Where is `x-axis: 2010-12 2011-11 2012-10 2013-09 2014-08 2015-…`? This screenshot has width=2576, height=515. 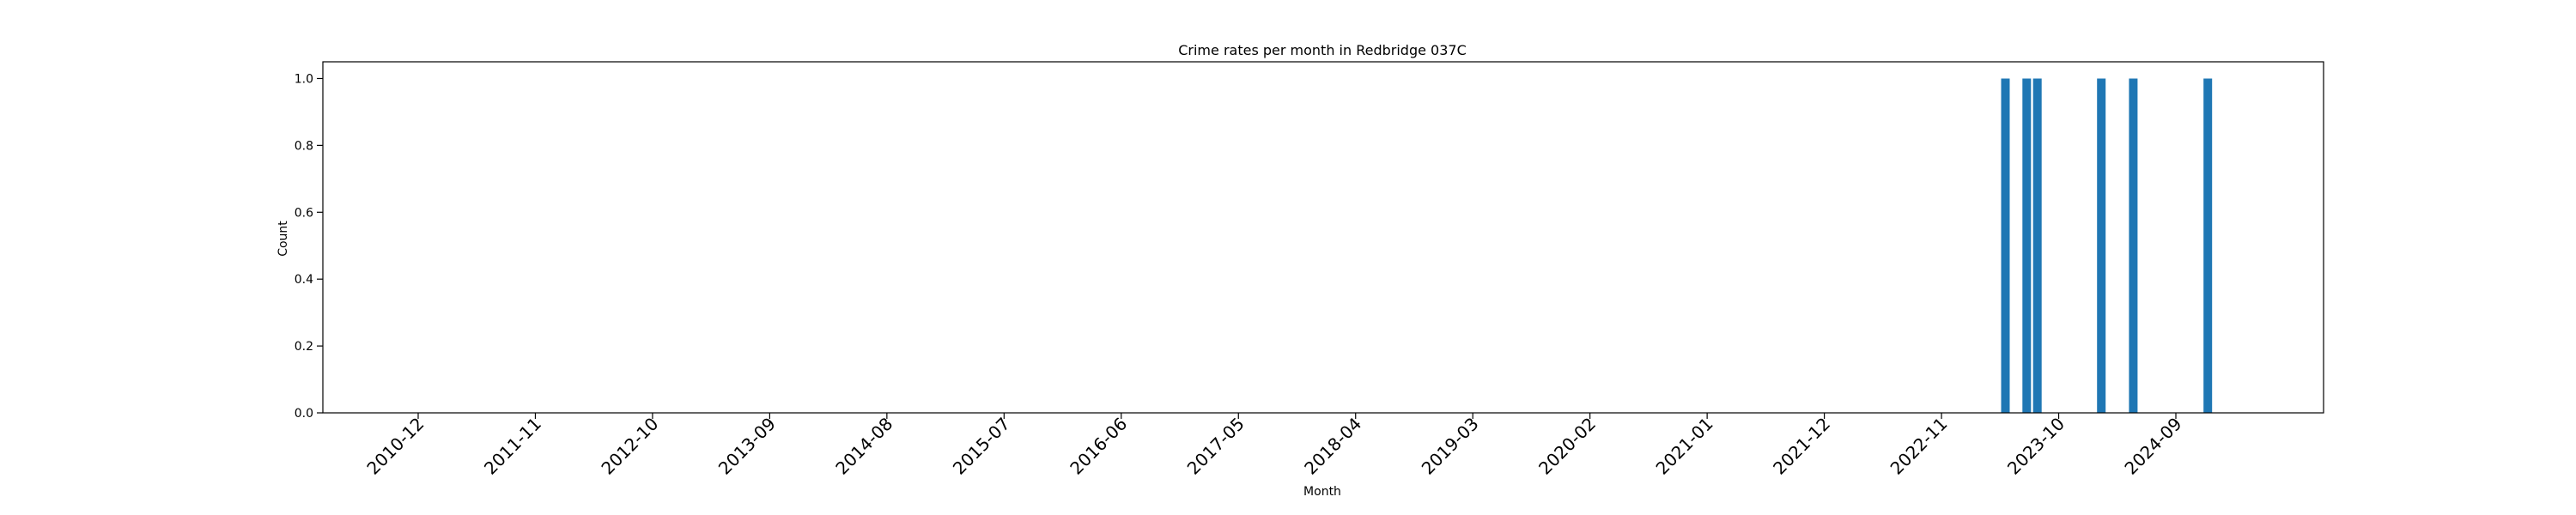
x-axis: 2010-12 2011-11 2012-10 2013-09 2014-08 2015-… is located at coordinates (1274, 446).